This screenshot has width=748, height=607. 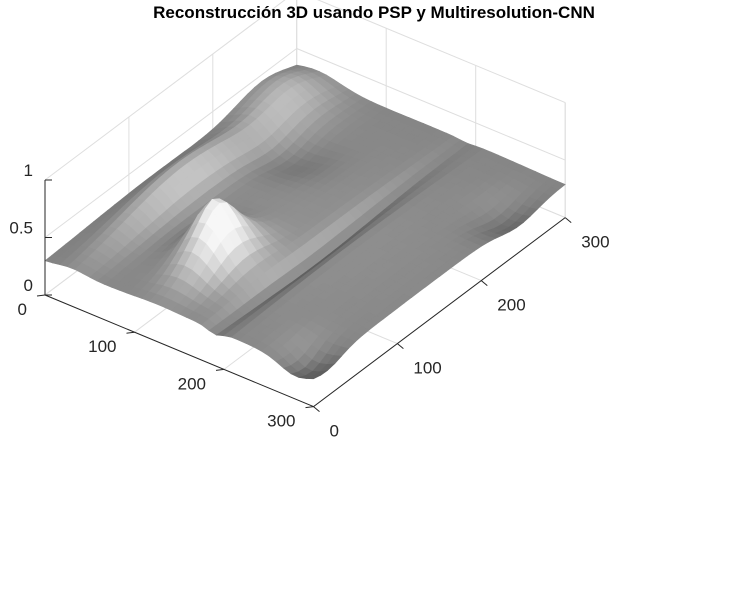 What do you see at coordinates (28, 285) in the screenshot?
I see `z-tick-label: 0` at bounding box center [28, 285].